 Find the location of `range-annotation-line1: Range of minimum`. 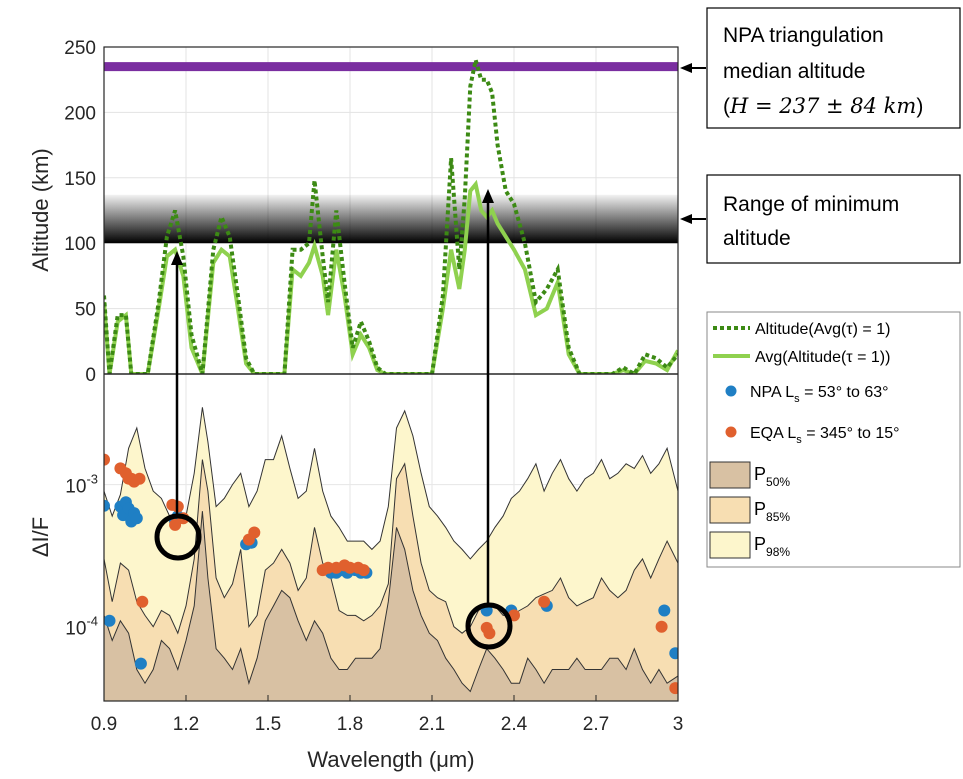

range-annotation-line1: Range of minimum is located at coordinates (811, 204).